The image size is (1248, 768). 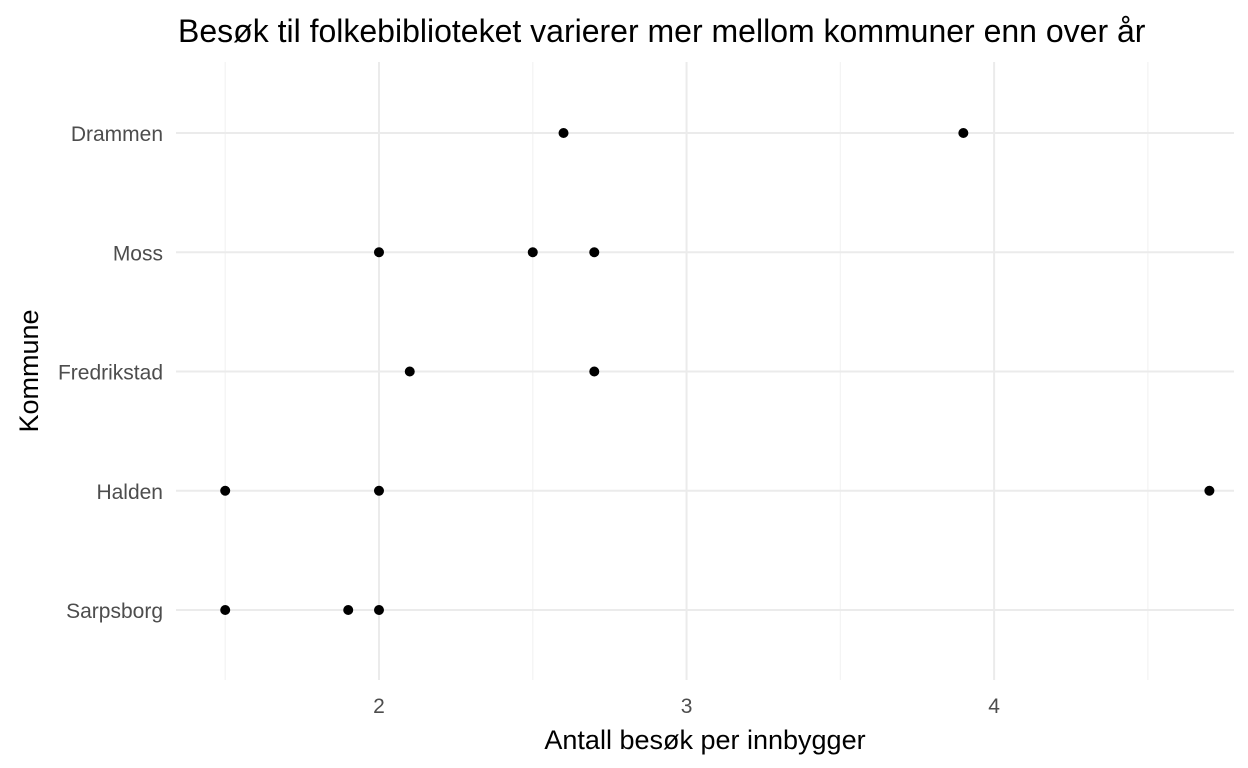 What do you see at coordinates (114, 611) in the screenshot?
I see `y-tick-label: Sarpsborg` at bounding box center [114, 611].